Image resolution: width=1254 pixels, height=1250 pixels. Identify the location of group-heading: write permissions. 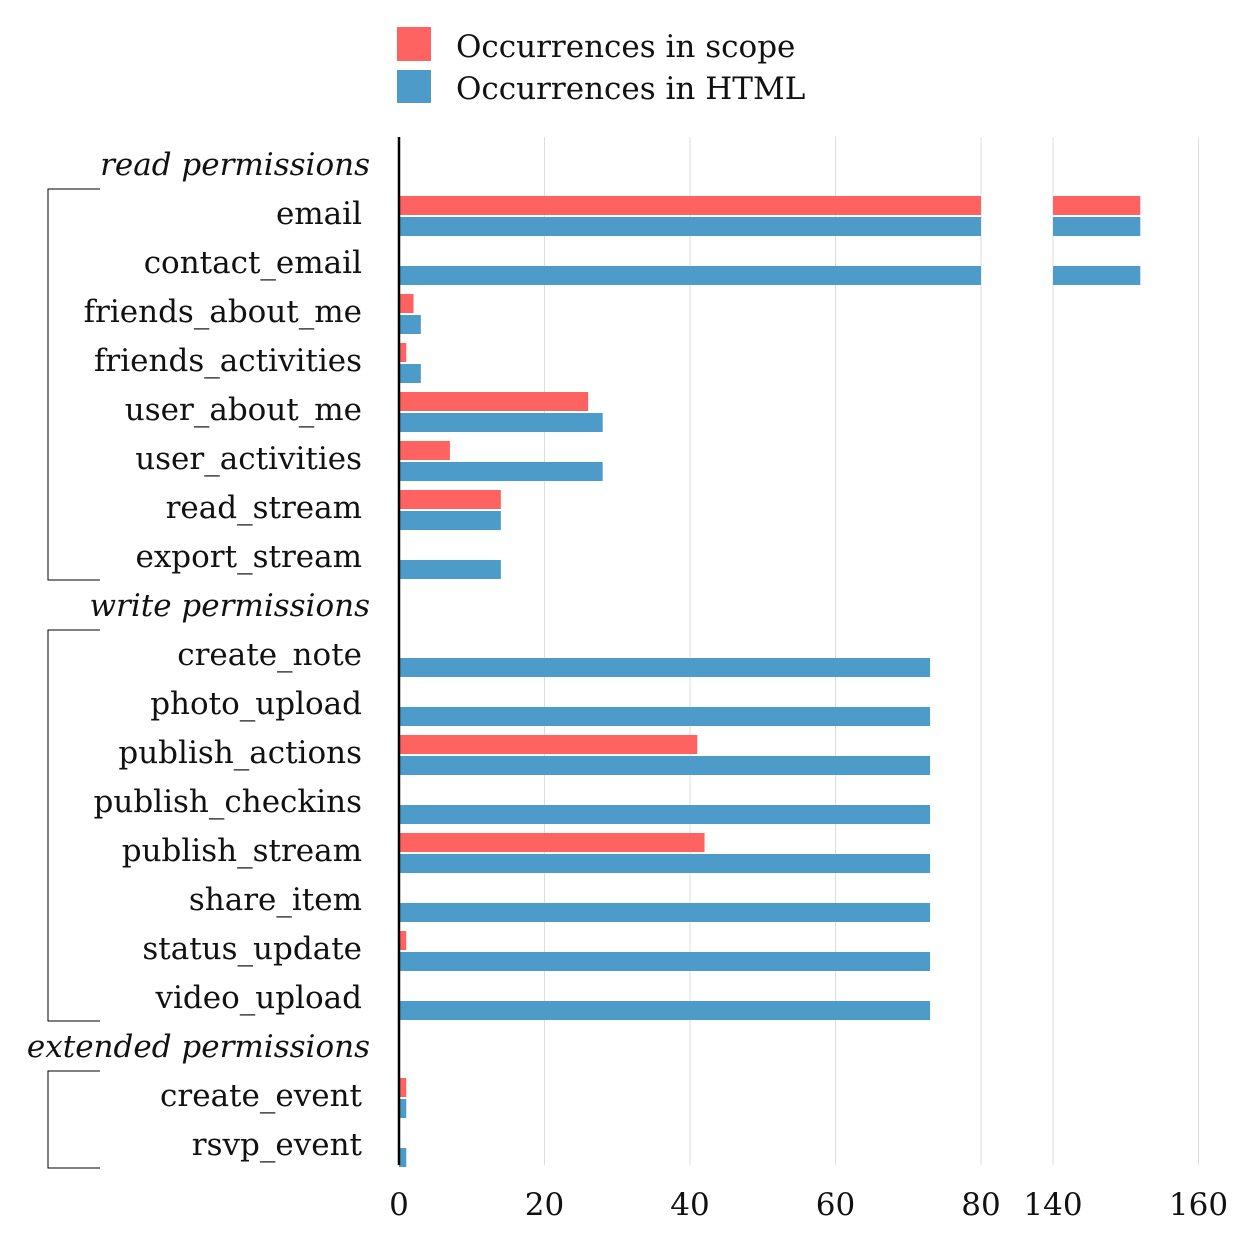
(229, 606).